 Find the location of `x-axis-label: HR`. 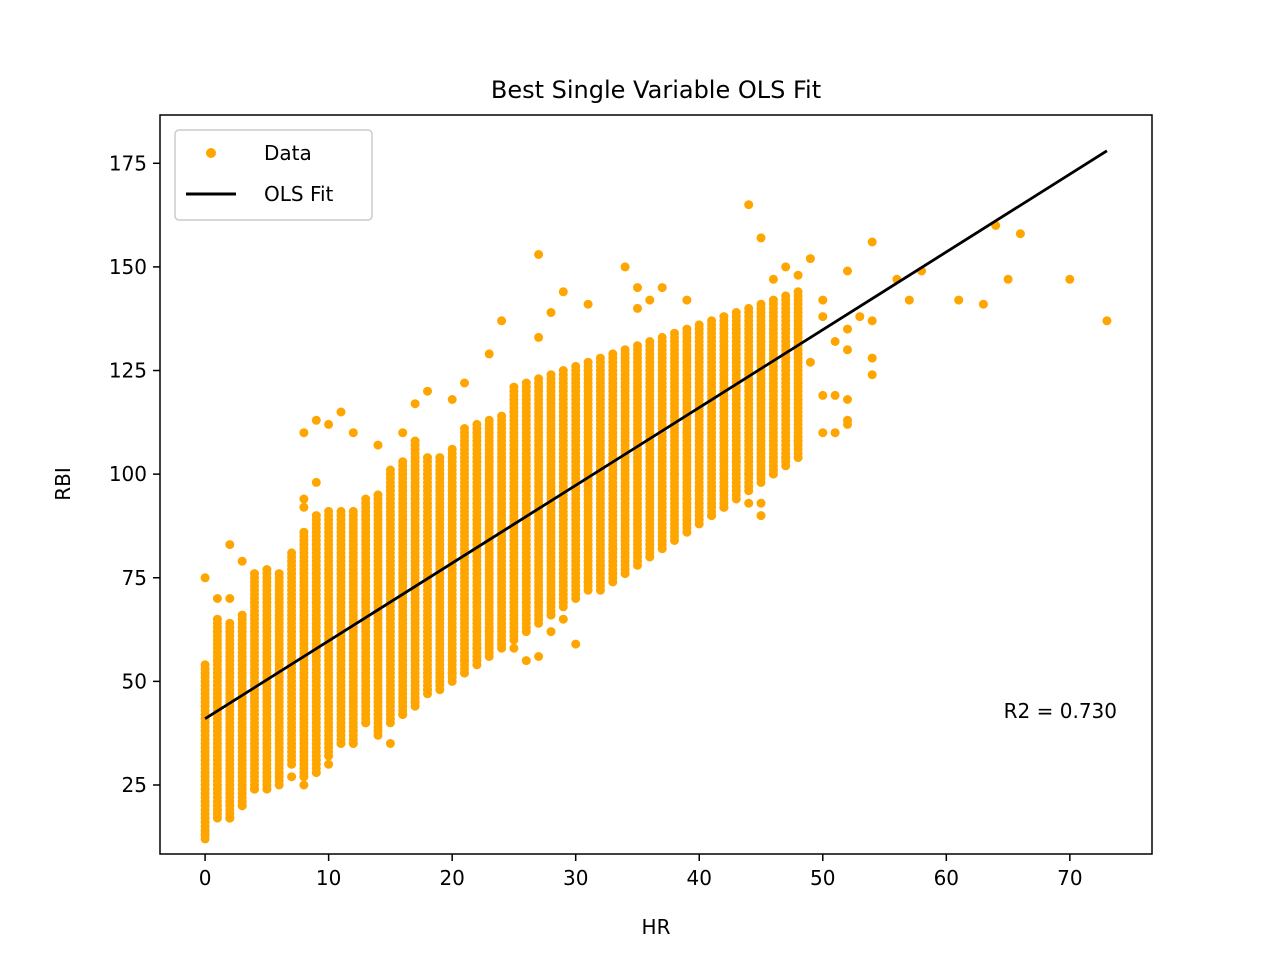

x-axis-label: HR is located at coordinates (656, 927).